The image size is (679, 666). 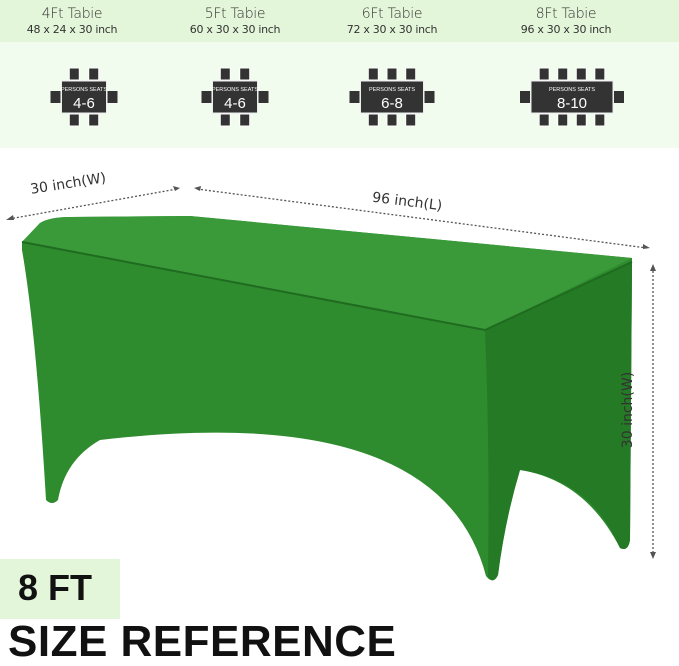 What do you see at coordinates (566, 14) in the screenshot?
I see `size-title: 8Ft Tabie` at bounding box center [566, 14].